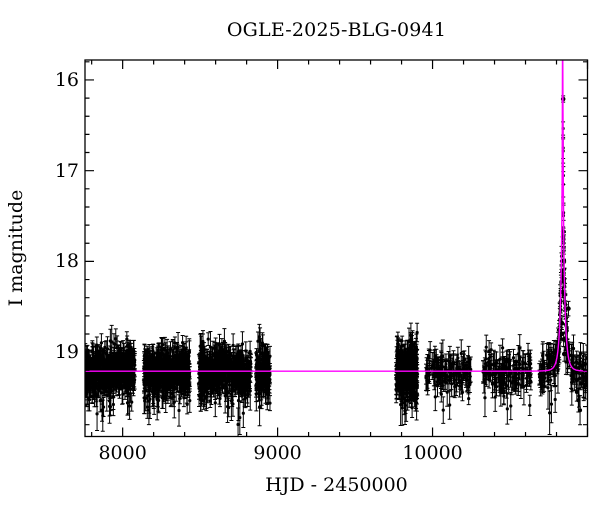 The image size is (600, 512). I want to click on x-tick-label: 10000, so click(432, 453).